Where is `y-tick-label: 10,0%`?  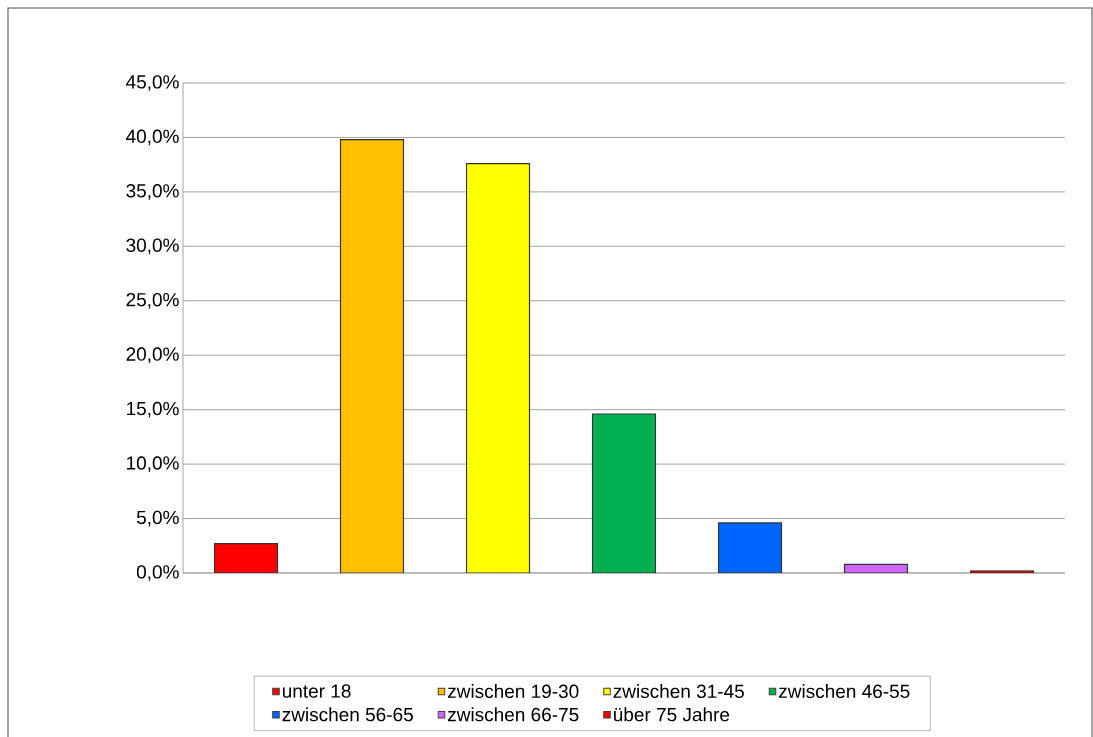
y-tick-label: 10,0% is located at coordinates (153, 464).